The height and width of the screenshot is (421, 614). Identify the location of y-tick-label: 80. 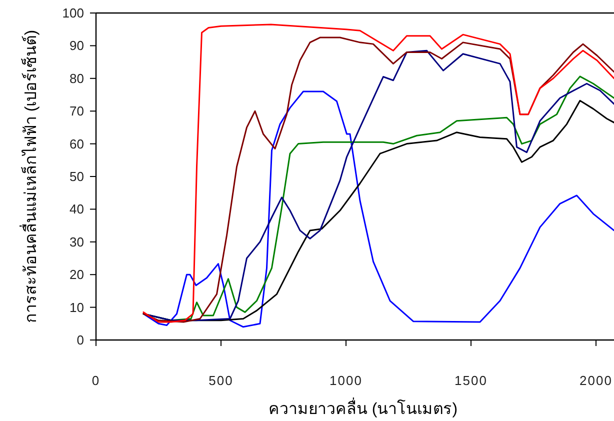
(77, 78).